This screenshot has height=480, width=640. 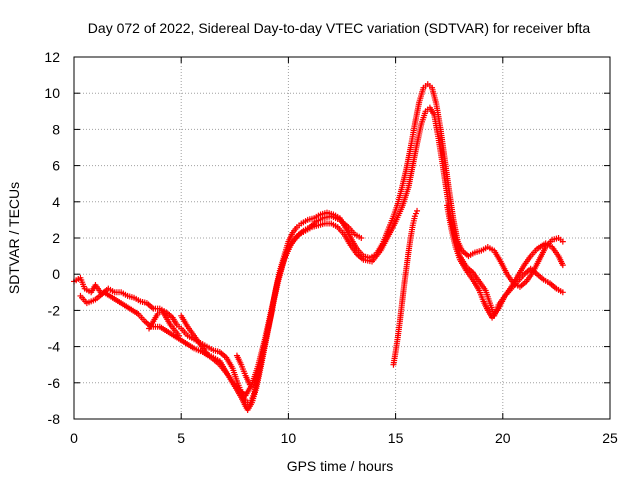 What do you see at coordinates (610, 438) in the screenshot?
I see `x-tick-label: 25` at bounding box center [610, 438].